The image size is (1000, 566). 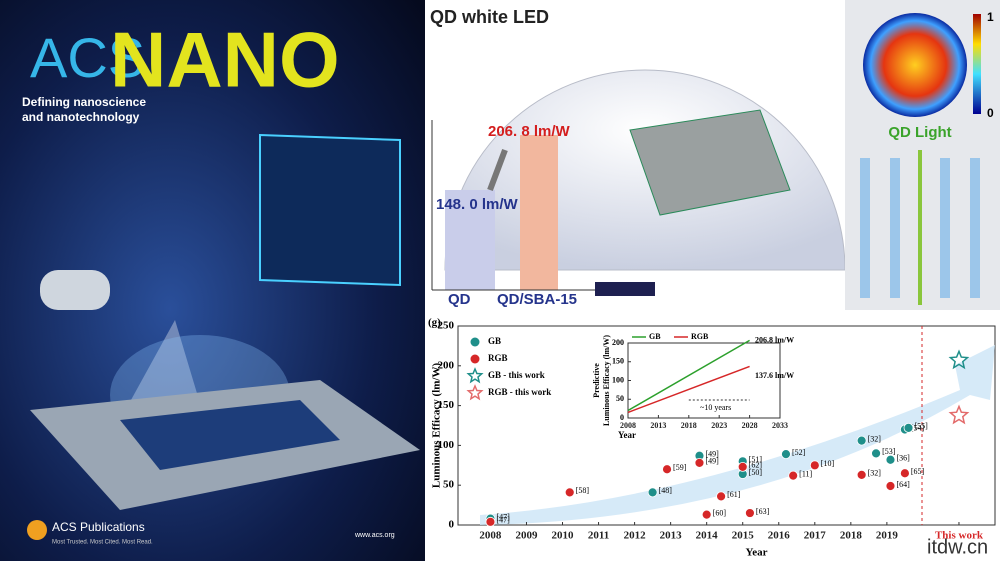 What do you see at coordinates (959, 536) in the screenshot?
I see `x-tick-label: This work` at bounding box center [959, 536].